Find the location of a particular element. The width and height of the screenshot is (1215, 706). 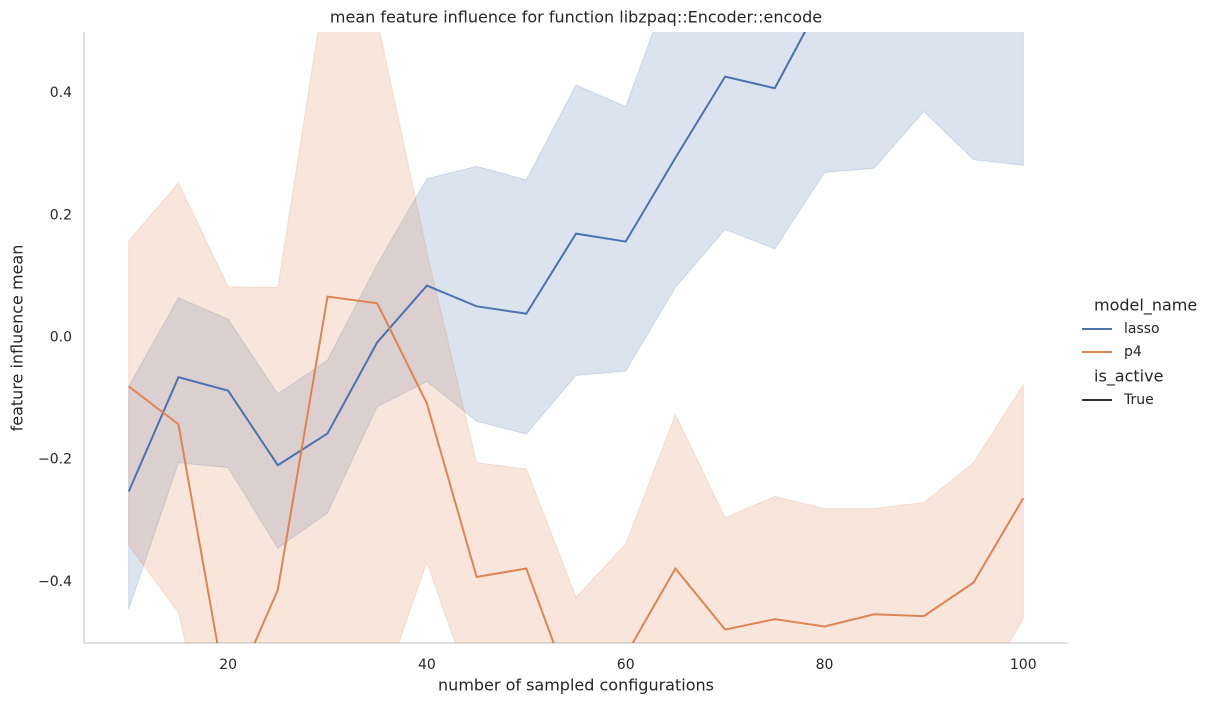

x-tick-label: 20 is located at coordinates (228, 665).